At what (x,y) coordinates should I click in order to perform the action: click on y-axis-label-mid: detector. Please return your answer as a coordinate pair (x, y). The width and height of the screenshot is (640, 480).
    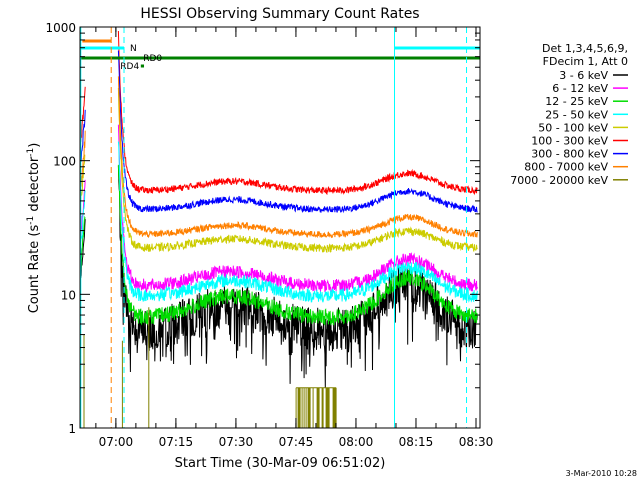
    Looking at the image, I should click on (34, 186).